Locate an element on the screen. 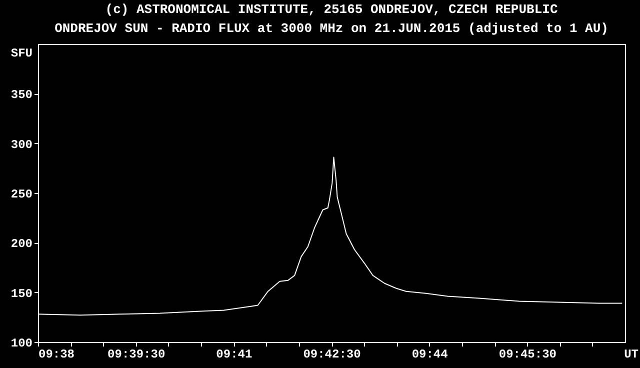 This screenshot has width=640, height=368. chart-title: (c) ASTRONOMICAL INSTITUTE, 25165 ONDREJOV, CZECH REPUBLIC is located at coordinates (331, 9).